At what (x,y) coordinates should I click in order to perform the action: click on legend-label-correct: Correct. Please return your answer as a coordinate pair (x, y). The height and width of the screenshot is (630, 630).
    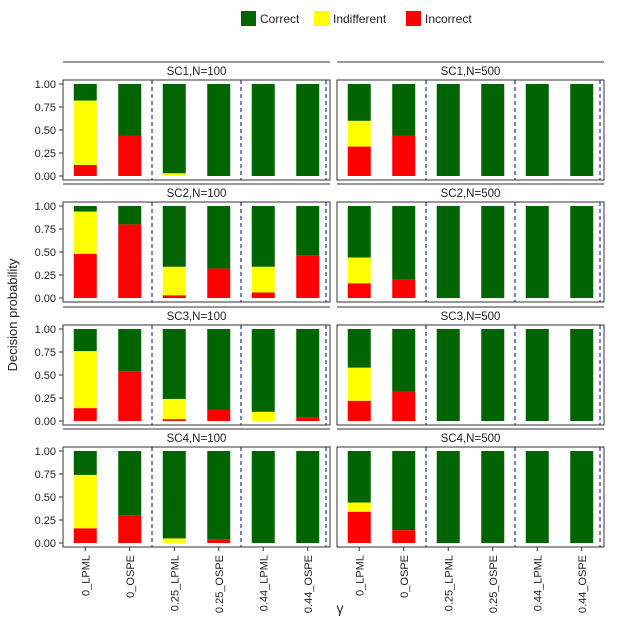
    Looking at the image, I should click on (280, 19).